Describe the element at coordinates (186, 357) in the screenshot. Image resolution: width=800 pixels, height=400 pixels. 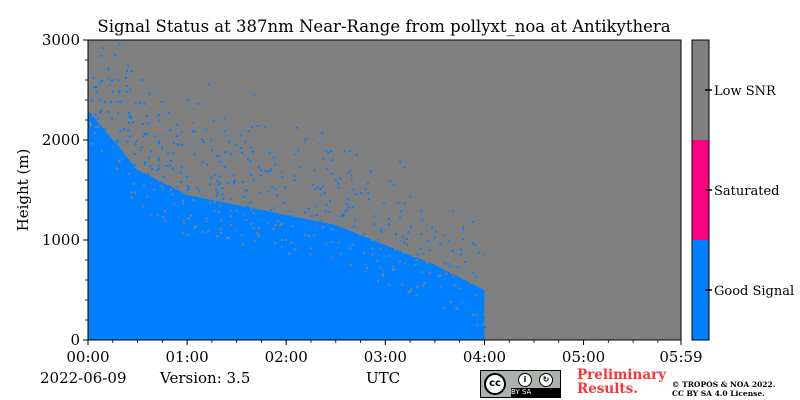
I see `x-tick-label: 01:00` at that location.